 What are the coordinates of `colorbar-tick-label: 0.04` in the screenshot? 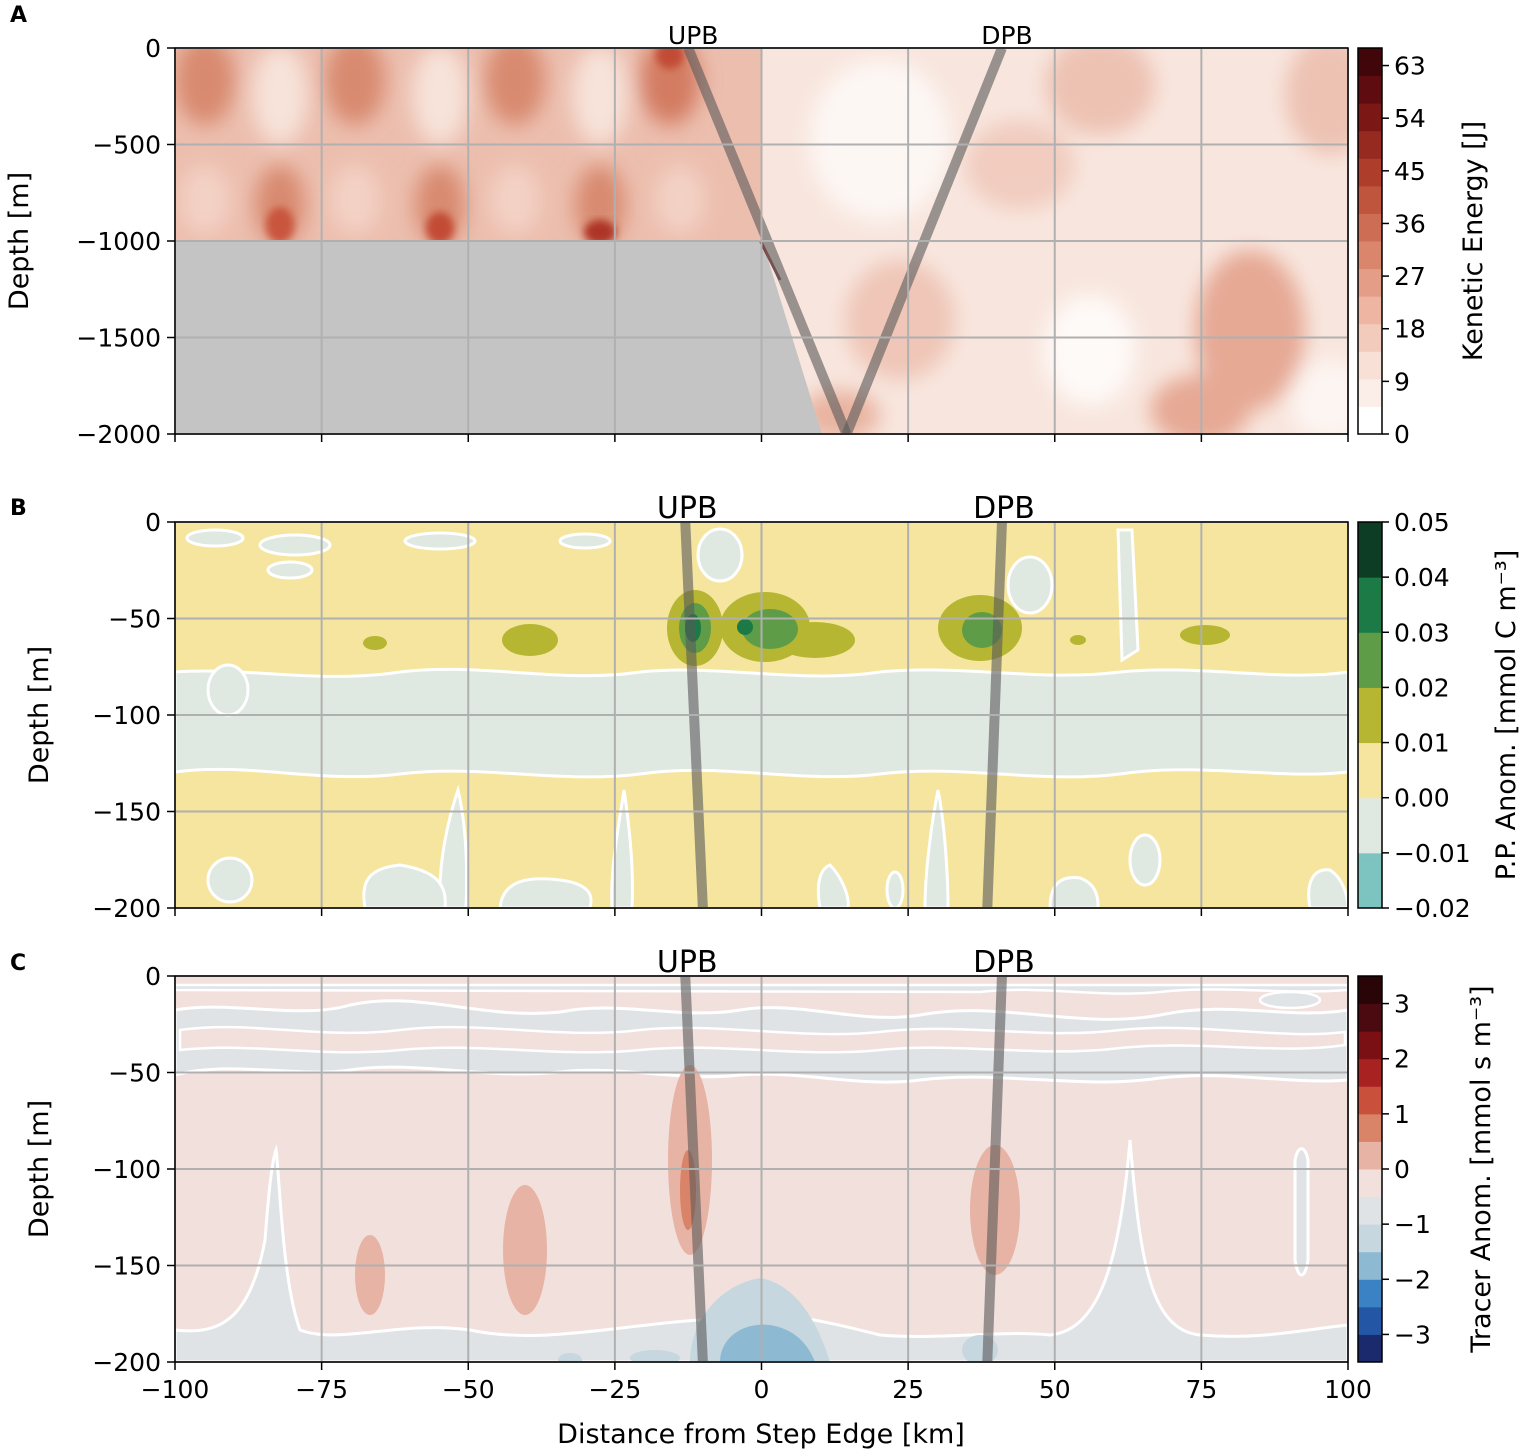 It's located at (1422, 577).